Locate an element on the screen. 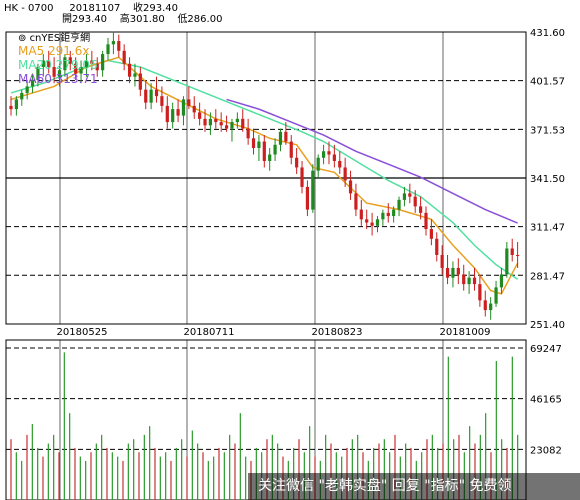 The image size is (580, 500). ma-legend: MA5 291.6x MA20 279.06 MA60 313.71 is located at coordinates (58, 65).